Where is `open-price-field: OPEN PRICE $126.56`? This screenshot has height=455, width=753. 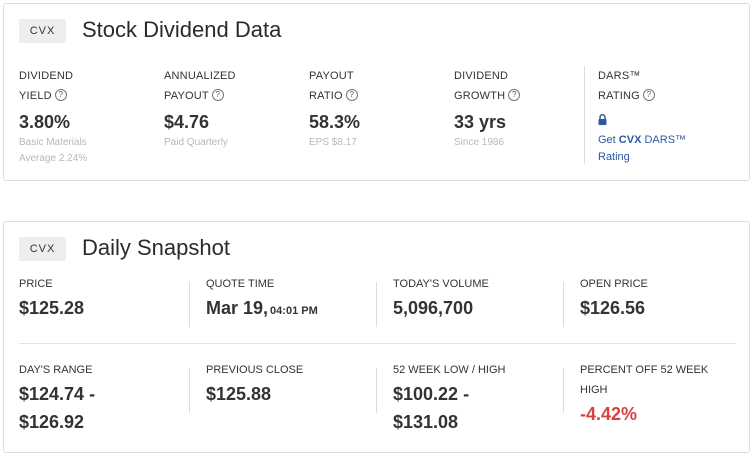 open-price-field: OPEN PRICE $126.56 is located at coordinates (660, 298).